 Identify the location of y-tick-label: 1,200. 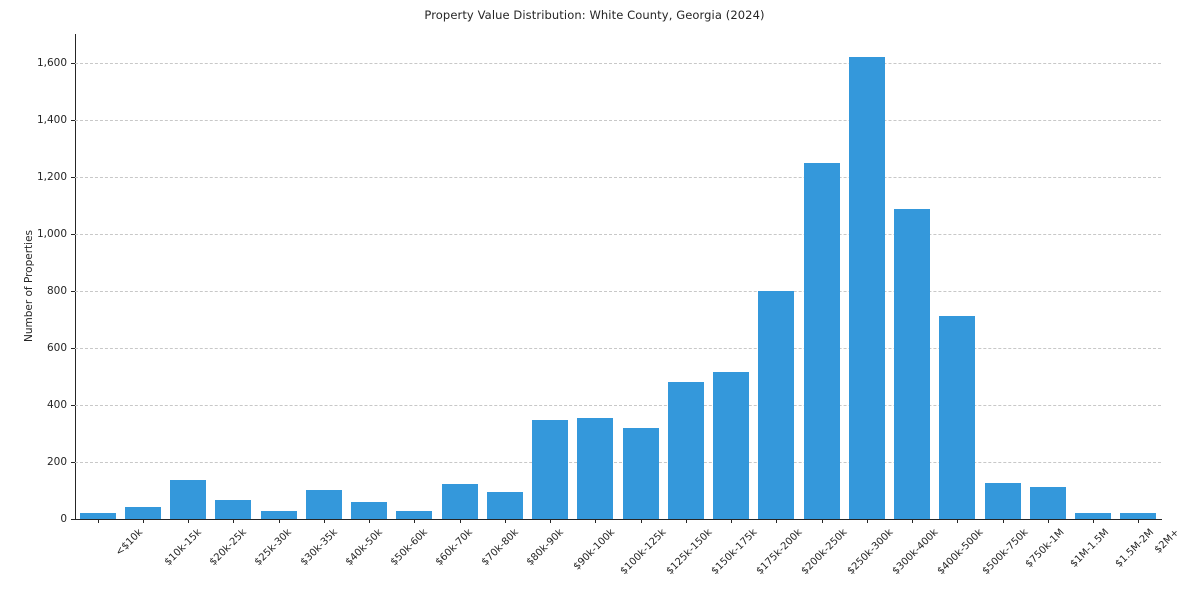
(51, 176).